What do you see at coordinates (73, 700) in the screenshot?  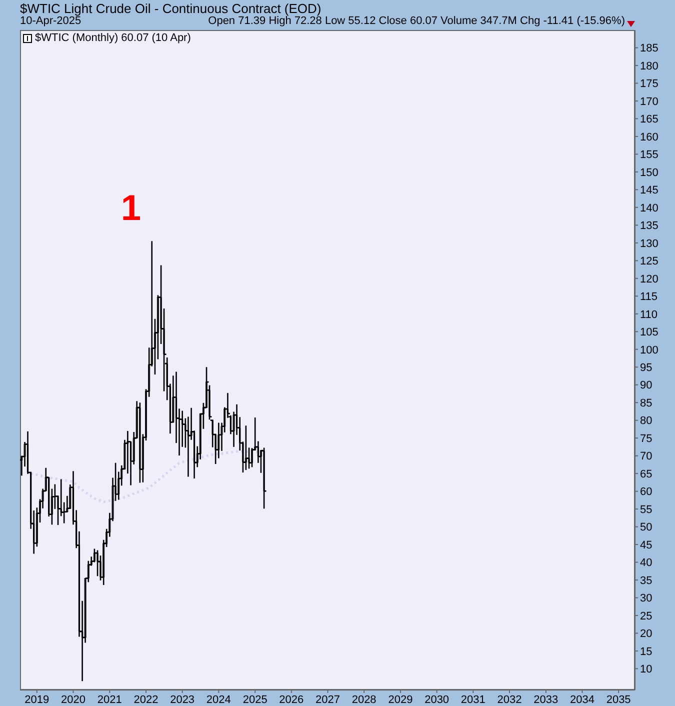 I see `x-tick-label: 2020` at bounding box center [73, 700].